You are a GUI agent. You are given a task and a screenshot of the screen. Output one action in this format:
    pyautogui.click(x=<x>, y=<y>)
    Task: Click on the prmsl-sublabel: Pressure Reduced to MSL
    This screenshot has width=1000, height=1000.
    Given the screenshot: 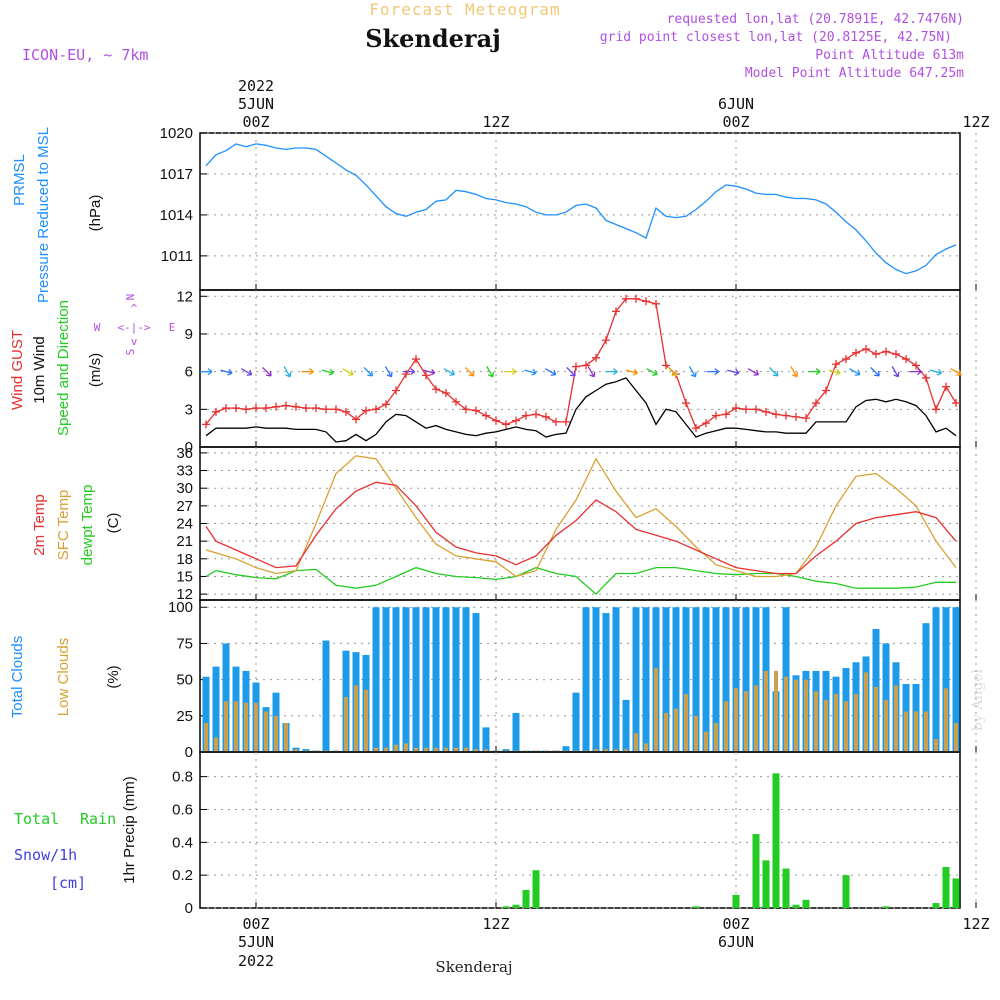 What is the action you would take?
    pyautogui.click(x=43, y=215)
    